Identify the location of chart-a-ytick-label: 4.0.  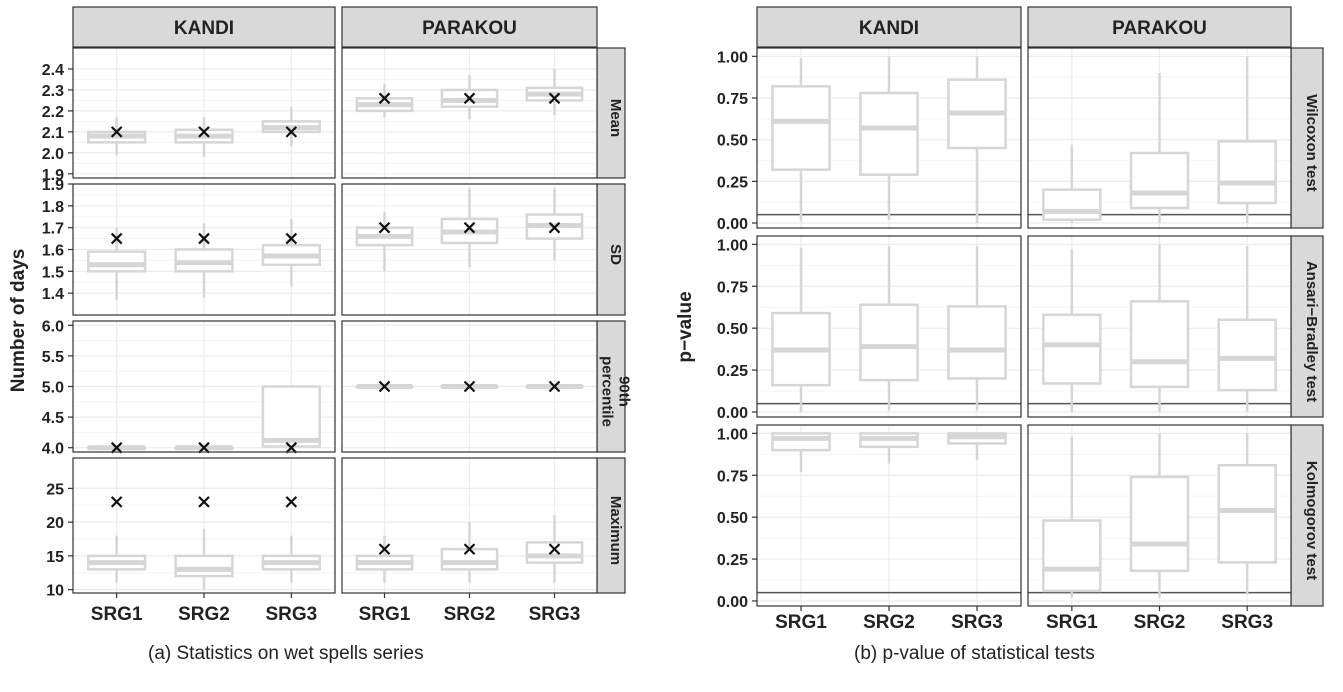
(53, 449).